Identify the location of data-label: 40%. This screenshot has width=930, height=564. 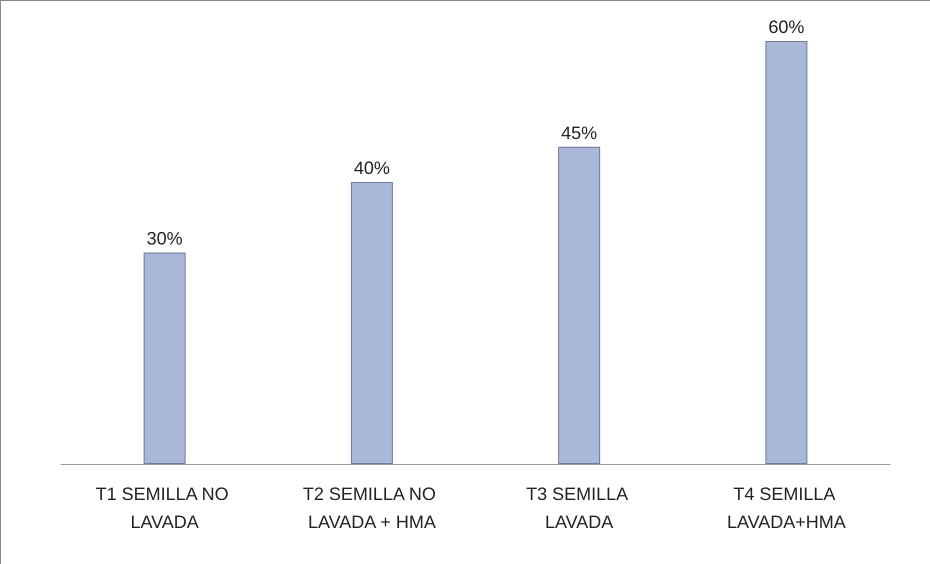
(372, 168).